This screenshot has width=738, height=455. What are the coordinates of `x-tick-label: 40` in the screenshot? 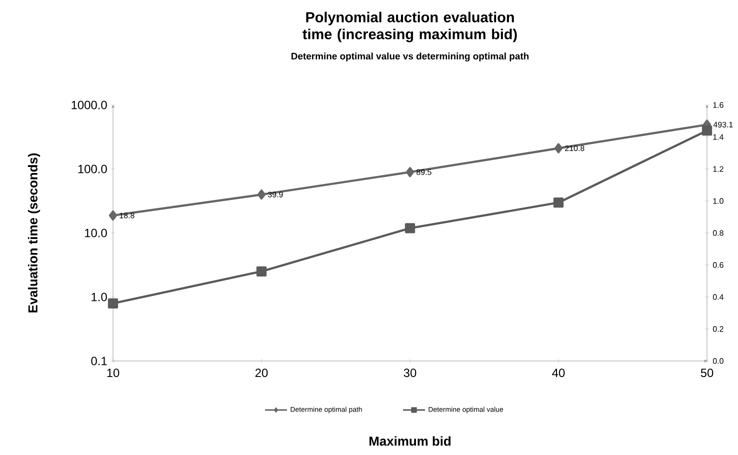 It's located at (558, 373).